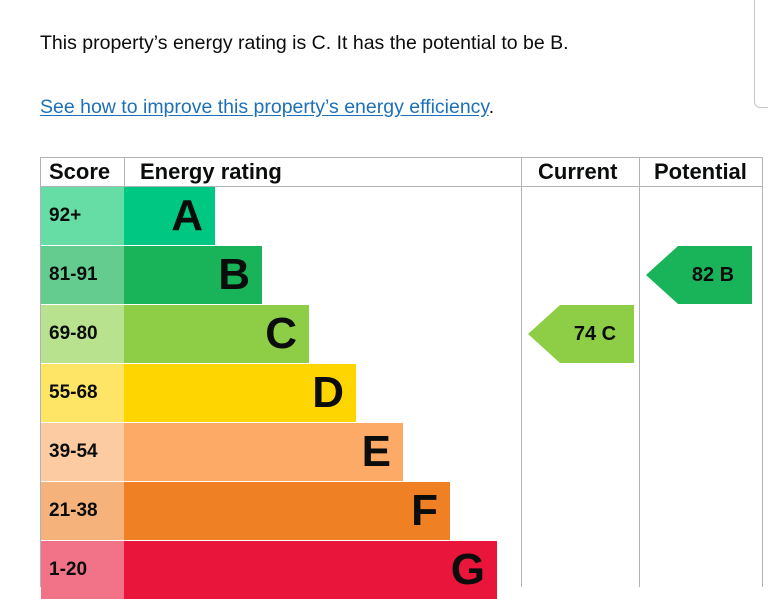  Describe the element at coordinates (82, 275) in the screenshot. I see `band-score: 81-91` at that location.